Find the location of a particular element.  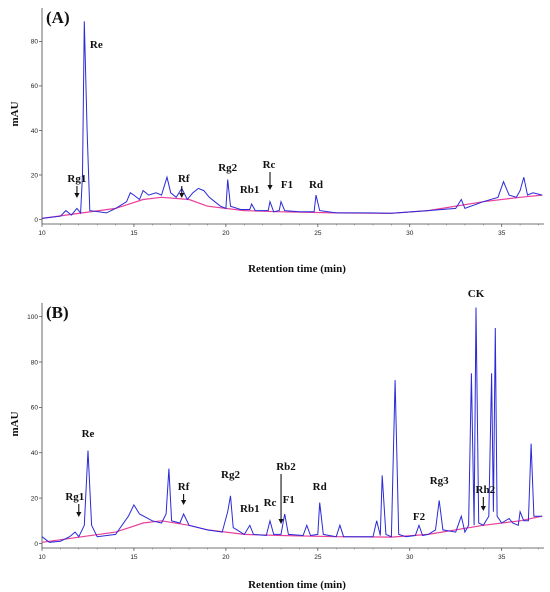

panel-a-label: (A) is located at coordinates (58, 17).